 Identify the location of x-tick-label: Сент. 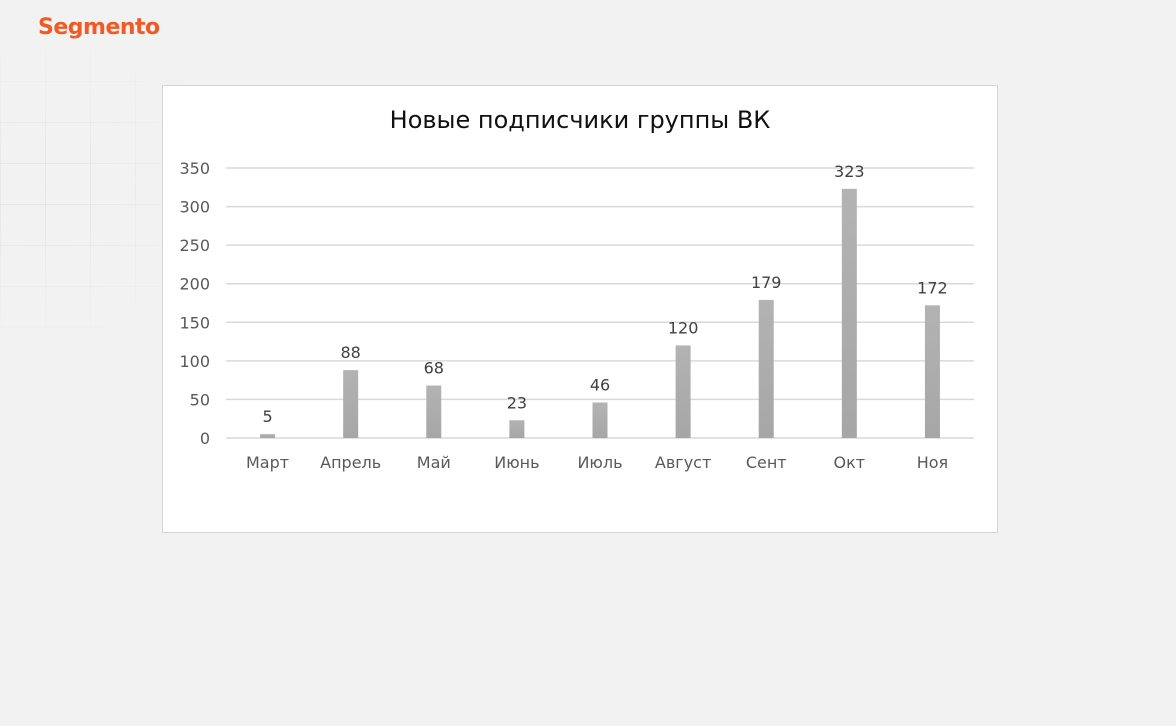
(766, 462).